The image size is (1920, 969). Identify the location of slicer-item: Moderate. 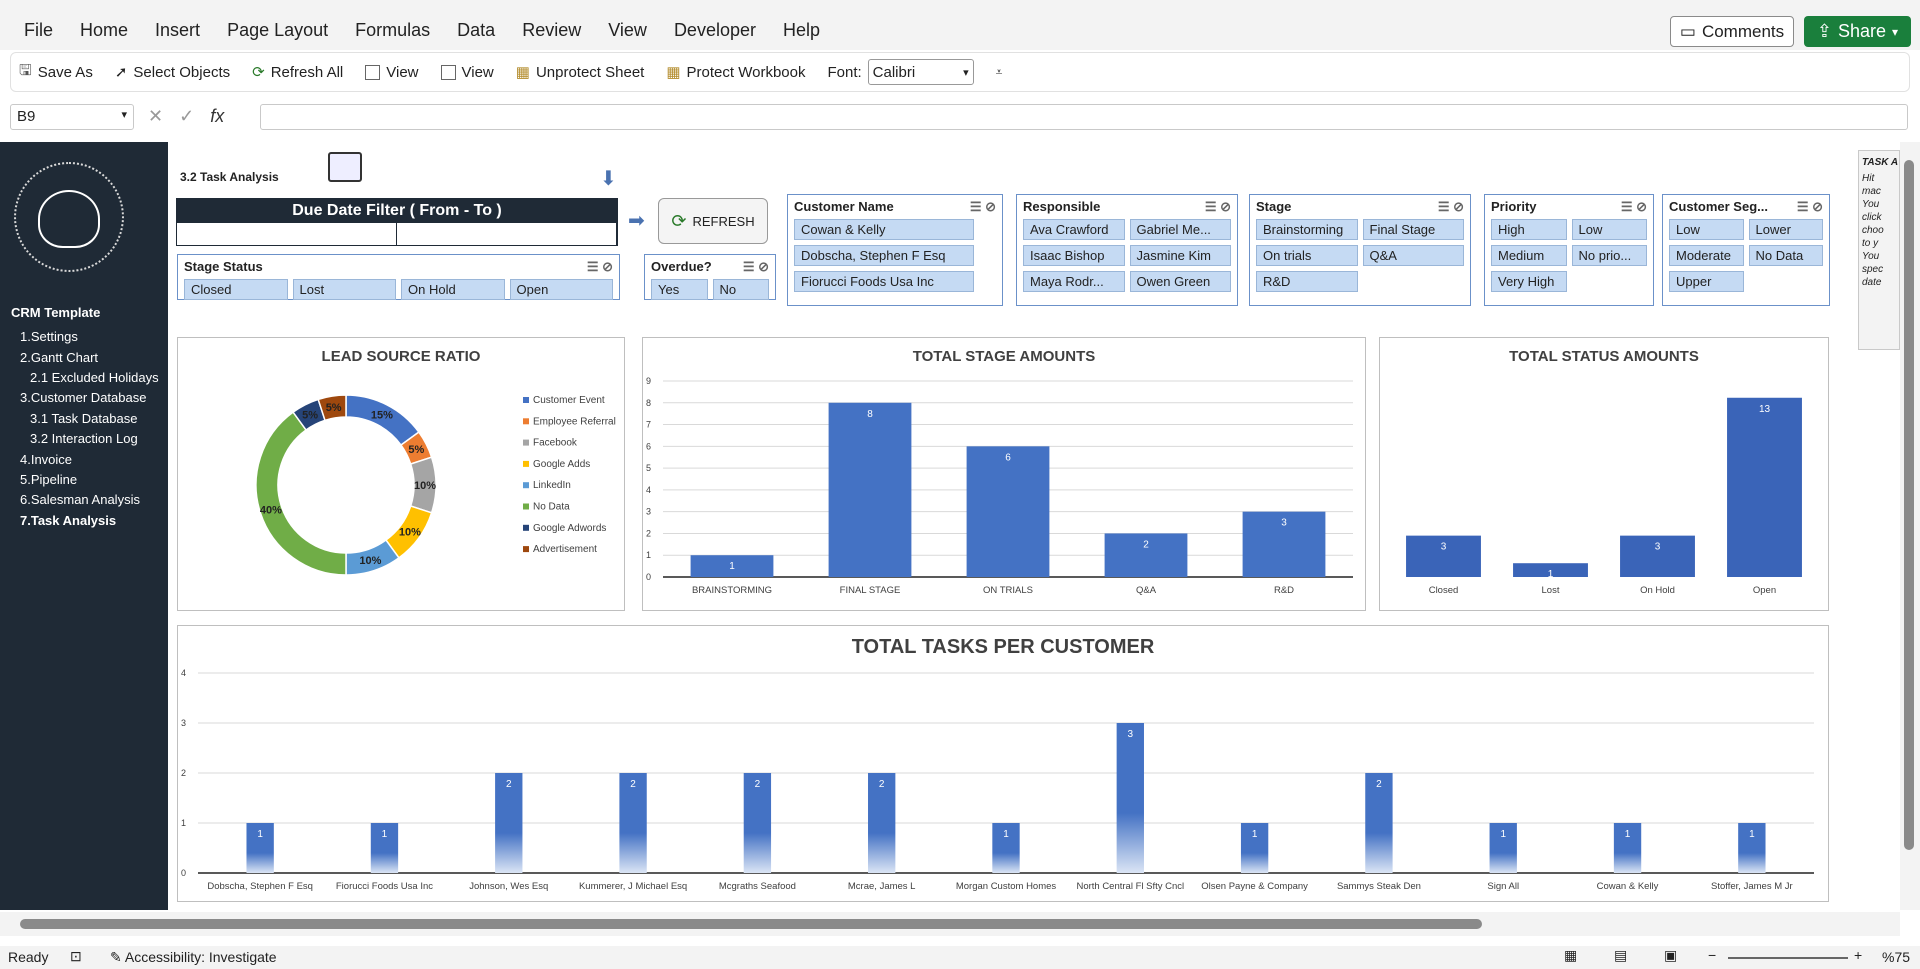
(1706, 255).